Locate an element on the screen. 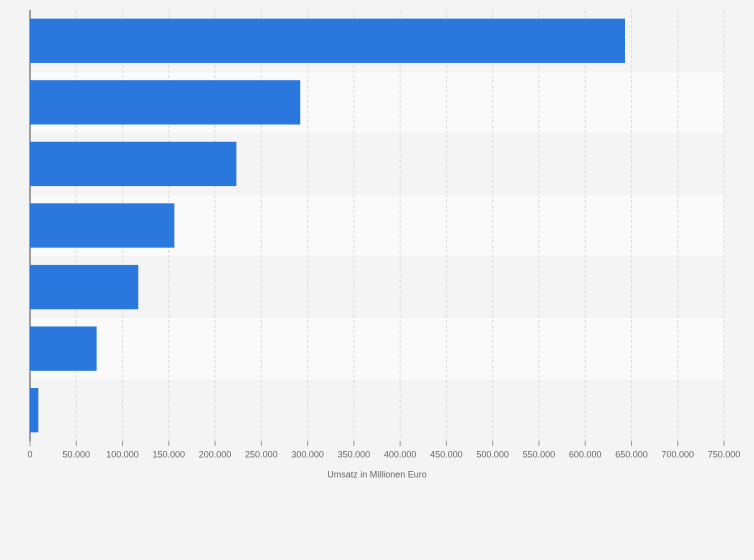 The height and width of the screenshot is (560, 754). x-tick-label: 350.000 is located at coordinates (354, 454).